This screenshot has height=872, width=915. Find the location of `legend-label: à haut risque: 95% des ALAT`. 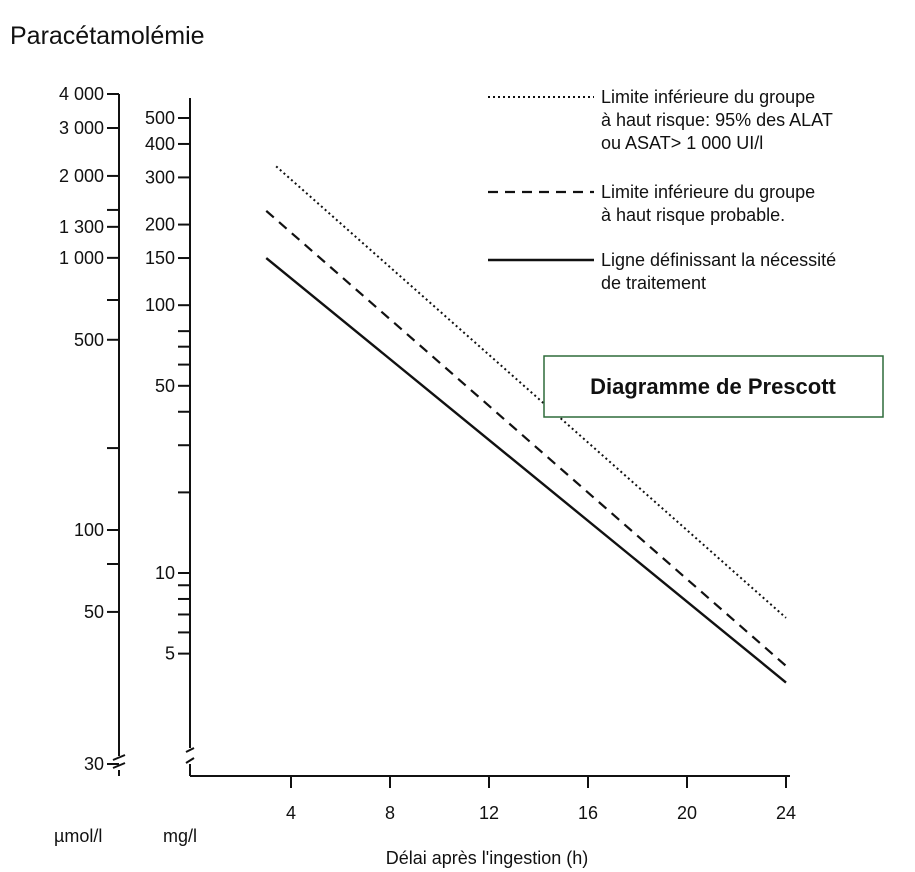

legend-label: à haut risque: 95% des ALAT is located at coordinates (717, 120).